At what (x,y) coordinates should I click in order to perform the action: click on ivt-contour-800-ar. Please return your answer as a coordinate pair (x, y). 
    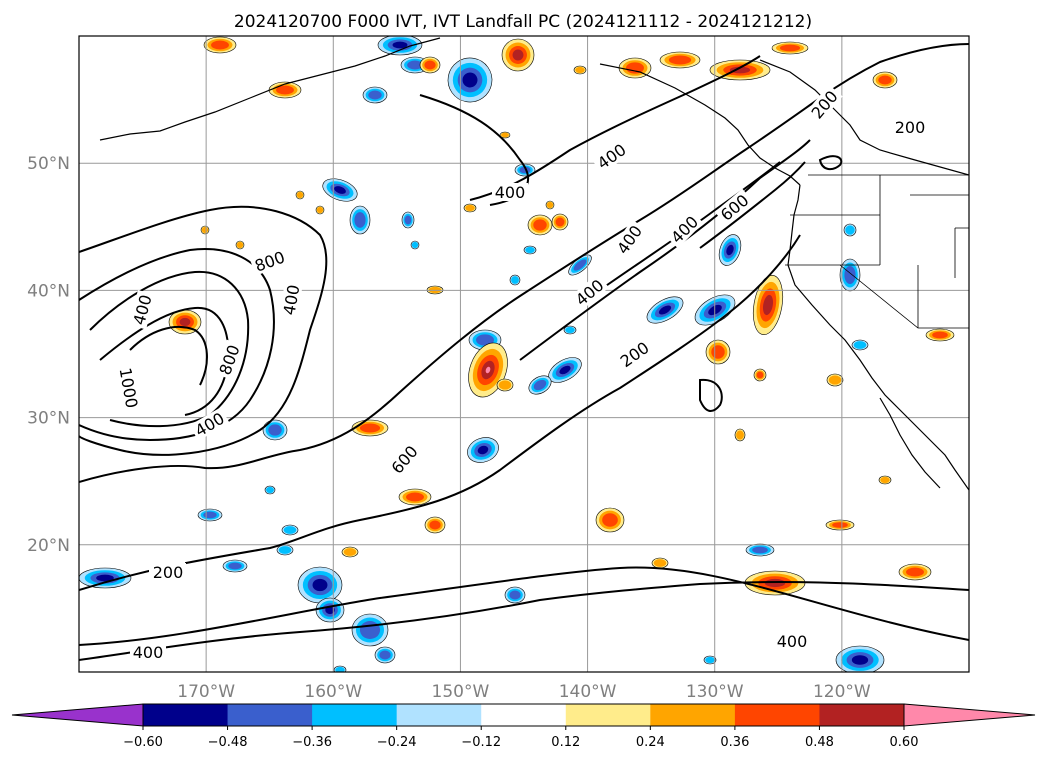
    Looking at the image, I should click on (752, 205).